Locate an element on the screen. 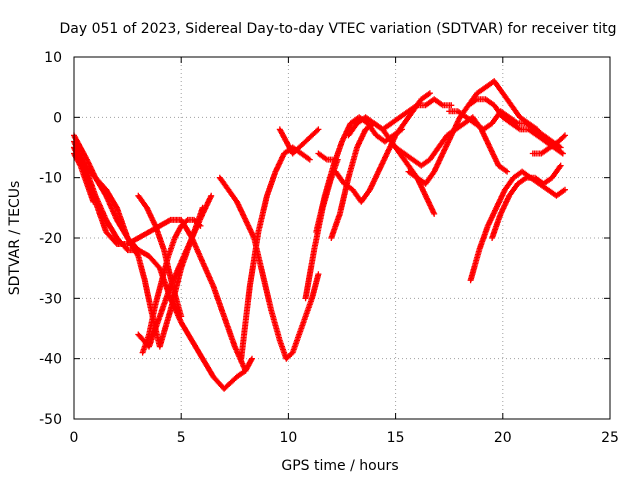  y-tick-label: 10 is located at coordinates (53, 58).